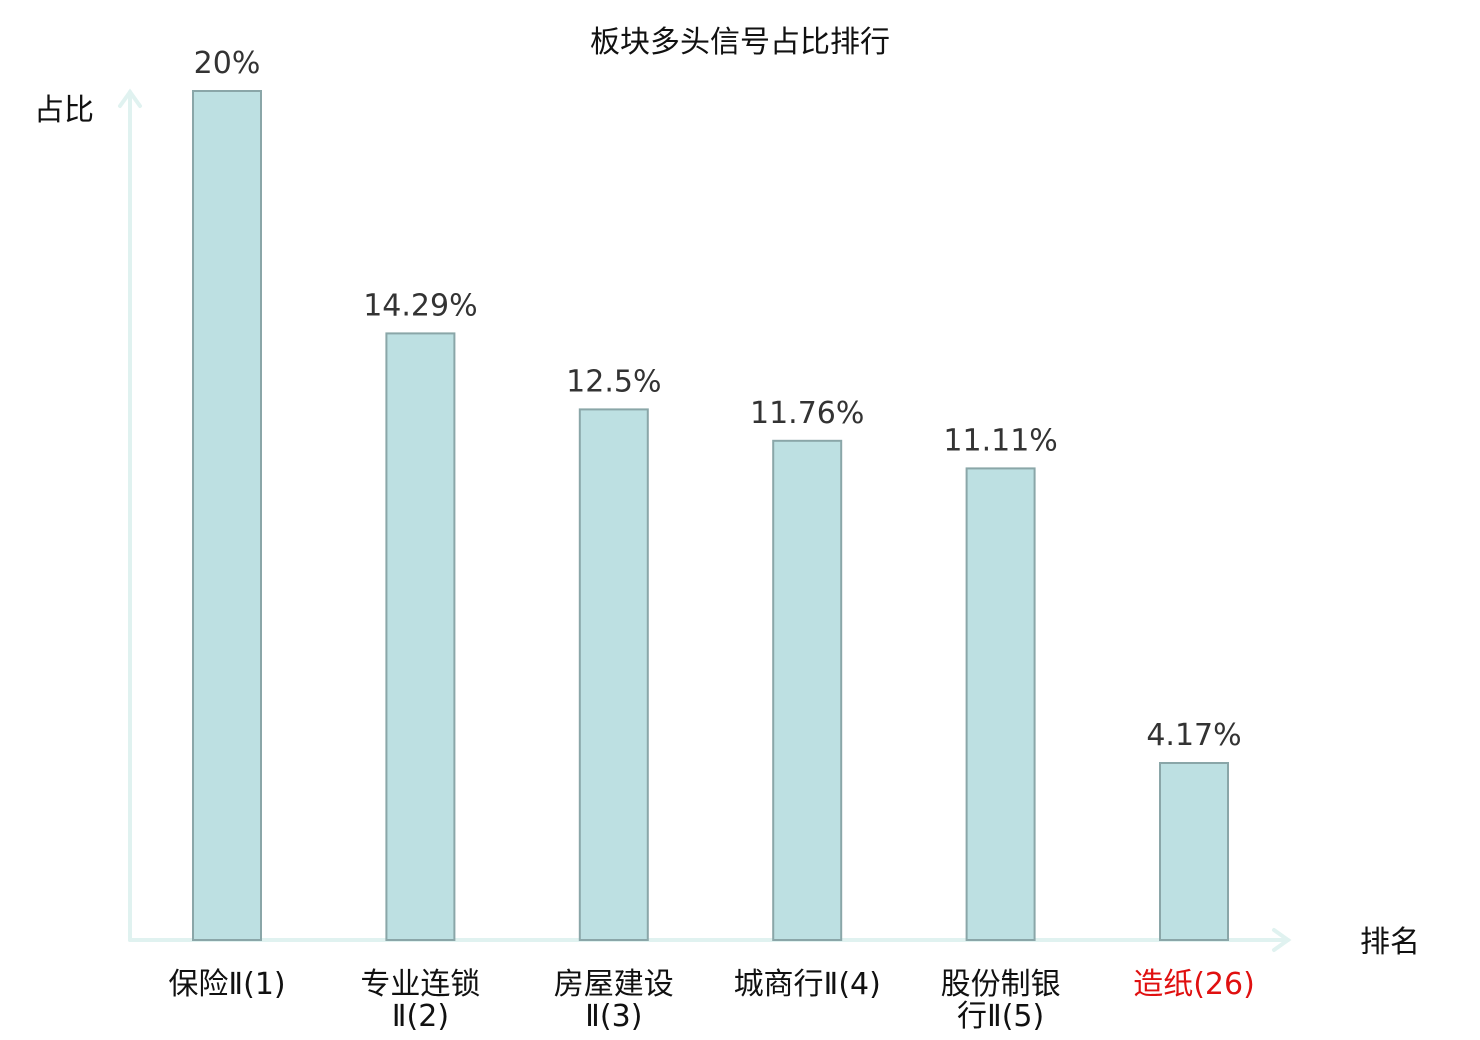 The image size is (1480, 1040). I want to click on category-label-5: 股份制银行Ⅱ(5), so click(1001, 1000).